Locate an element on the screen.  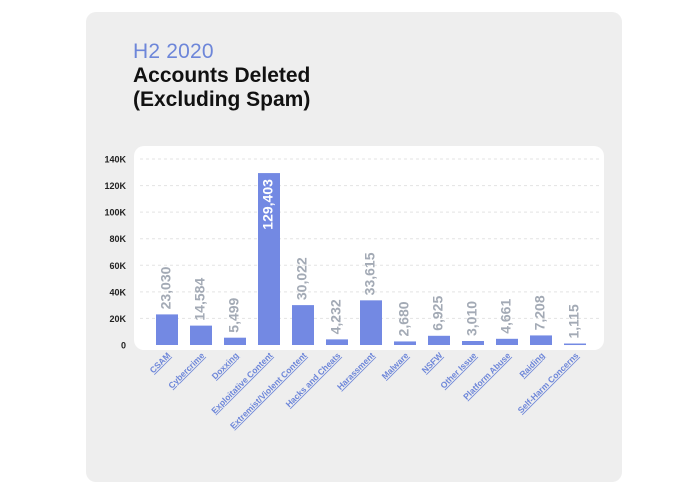
y-tick-label: 0 is located at coordinates (123, 346).